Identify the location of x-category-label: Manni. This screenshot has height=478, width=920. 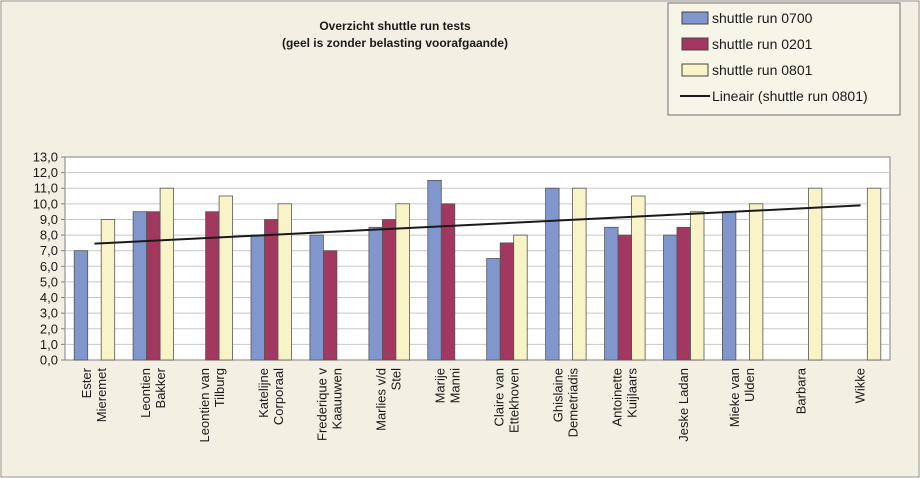
(455, 386).